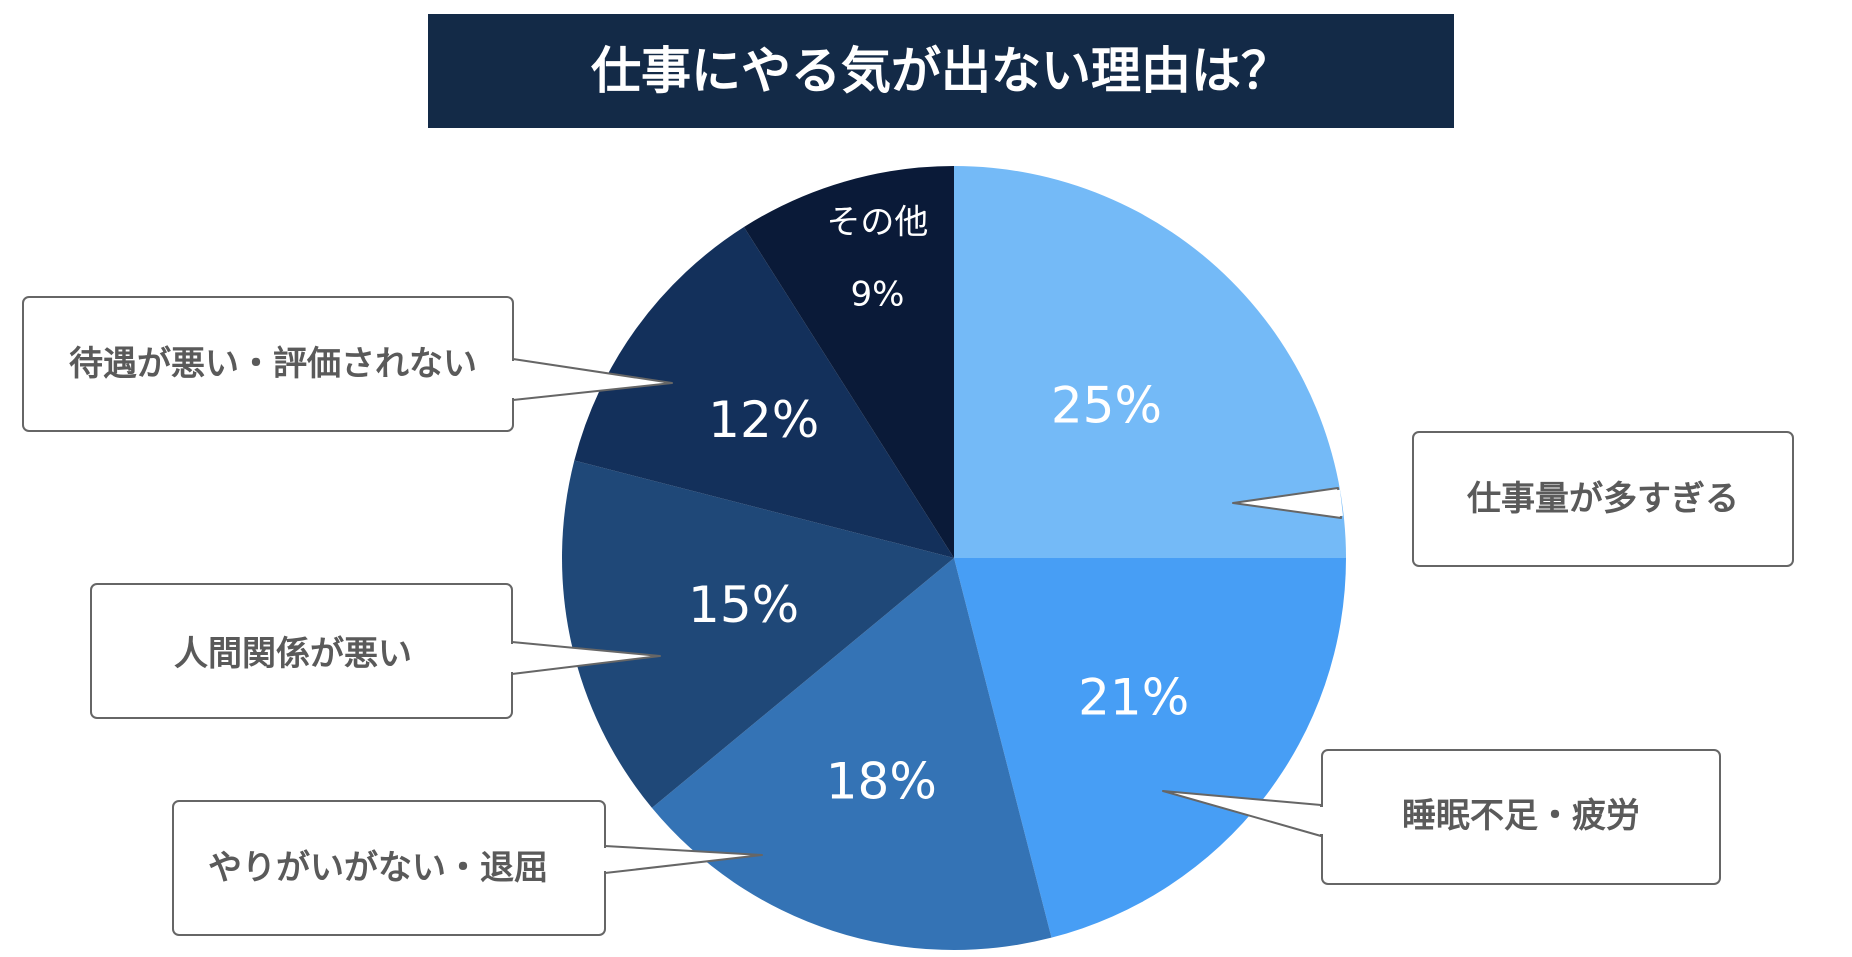  What do you see at coordinates (273, 364) in the screenshot?
I see `callout-label-treatment: 待遇が悪い・評価されない` at bounding box center [273, 364].